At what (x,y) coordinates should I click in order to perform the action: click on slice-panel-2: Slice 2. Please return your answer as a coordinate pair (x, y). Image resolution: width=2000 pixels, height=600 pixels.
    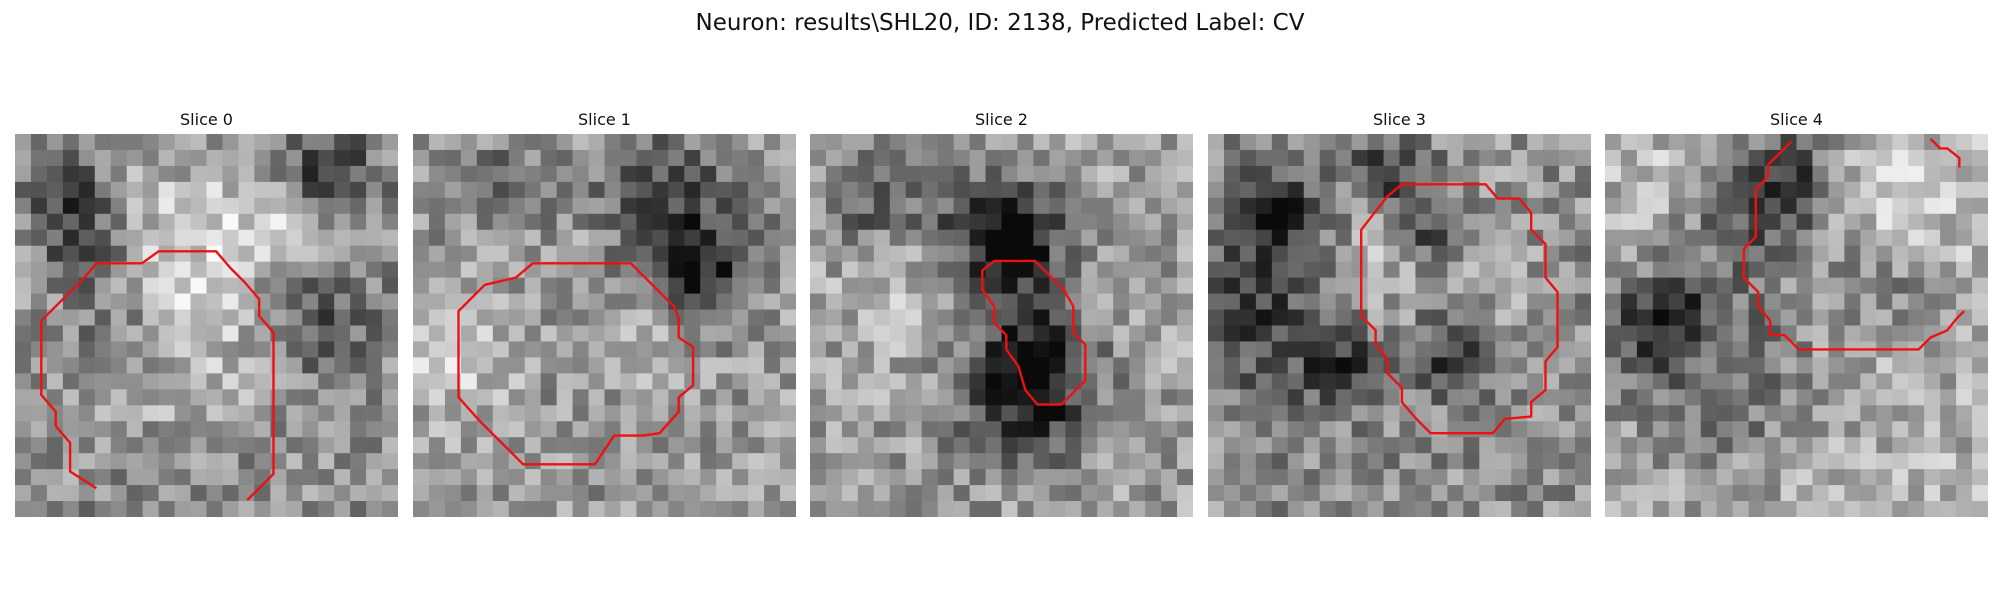
    Looking at the image, I should click on (1001, 312).